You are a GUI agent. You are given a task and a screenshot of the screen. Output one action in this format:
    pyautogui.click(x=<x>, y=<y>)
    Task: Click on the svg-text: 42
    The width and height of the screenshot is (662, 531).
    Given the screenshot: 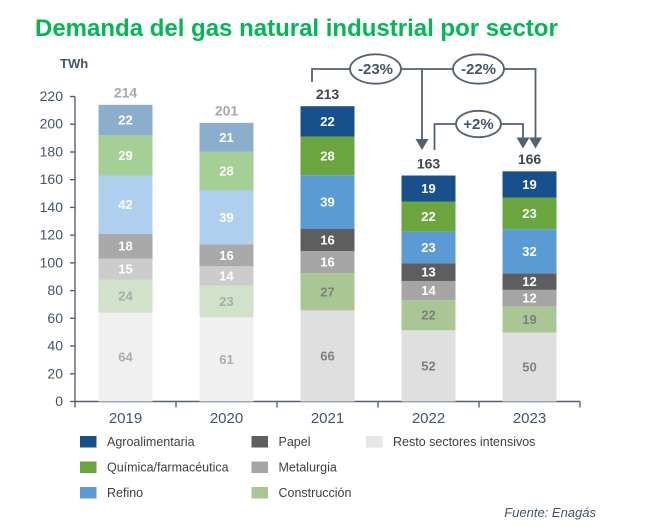 What is the action you would take?
    pyautogui.click(x=125, y=204)
    